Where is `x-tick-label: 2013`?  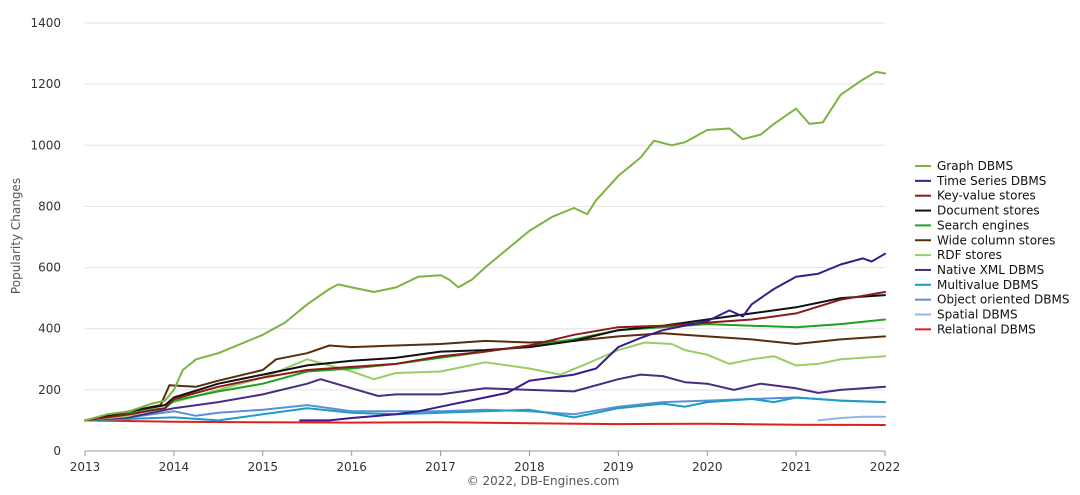
x-tick-label: 2013 is located at coordinates (85, 467).